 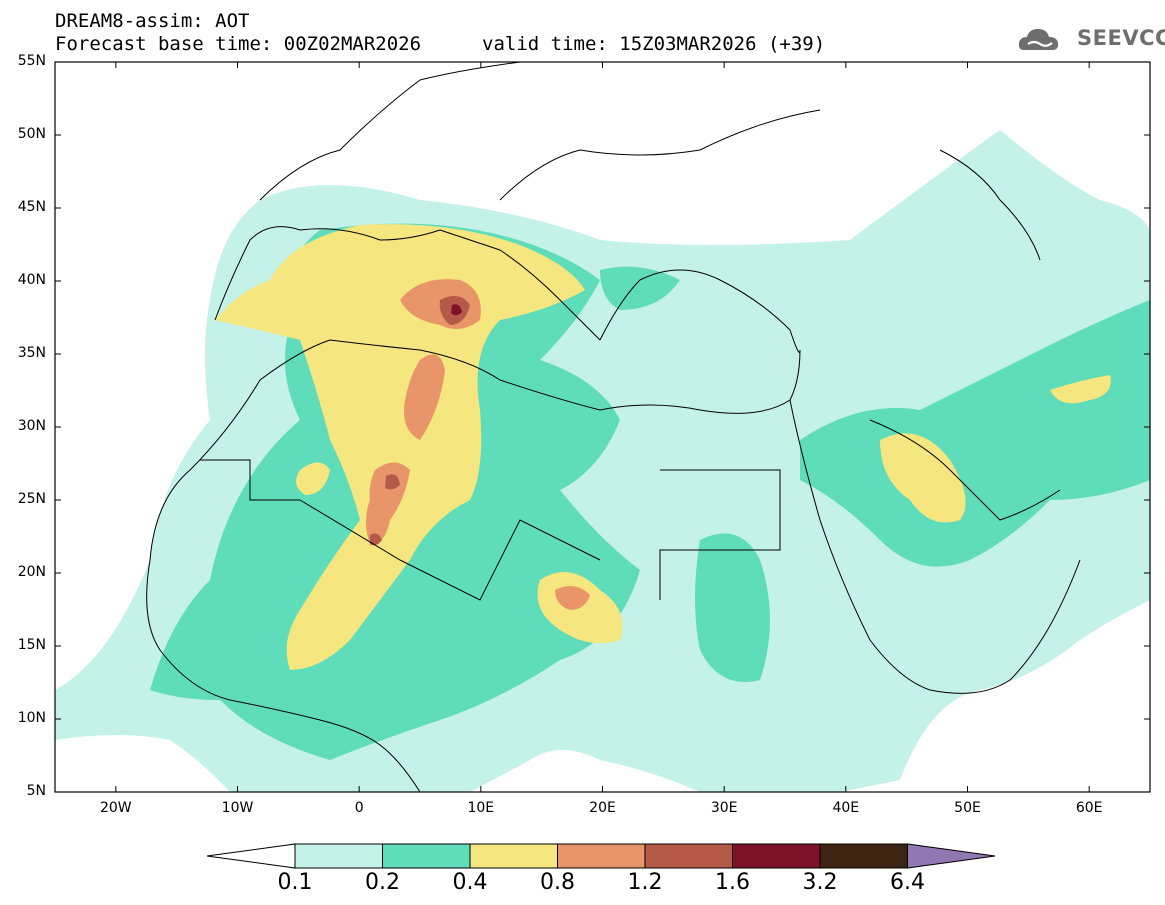 I want to click on lon-tick-label: 50E, so click(x=967, y=808).